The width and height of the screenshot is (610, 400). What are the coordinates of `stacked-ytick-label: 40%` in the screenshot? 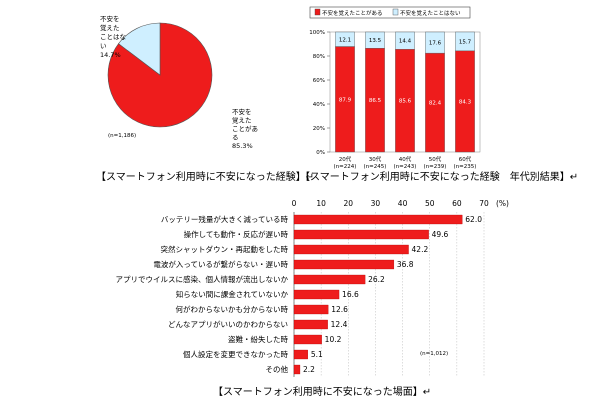 It's located at (319, 105).